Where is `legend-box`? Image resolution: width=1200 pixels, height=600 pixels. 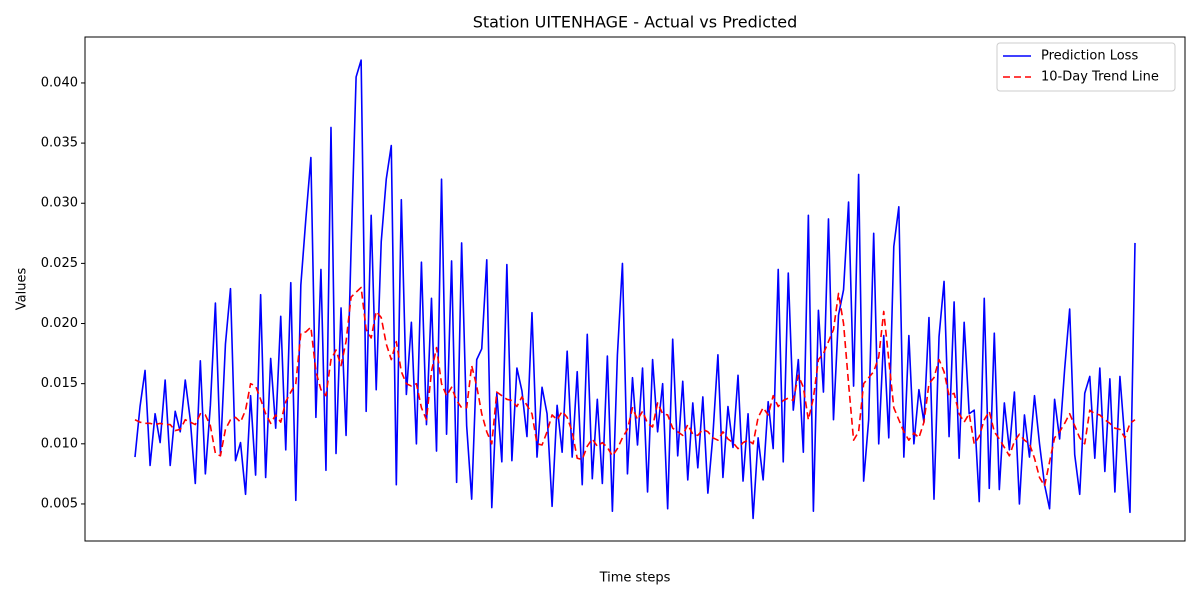 legend-box is located at coordinates (1086, 67).